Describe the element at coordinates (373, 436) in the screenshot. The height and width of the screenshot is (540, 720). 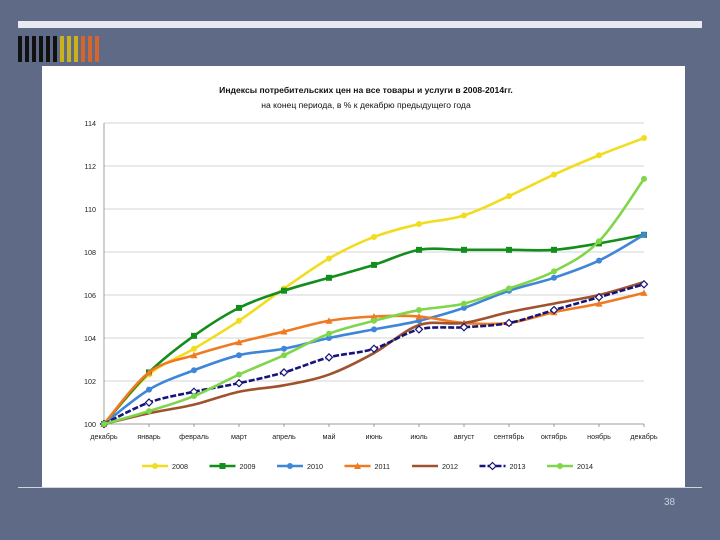
I see `x-tick-label: июнь` at that location.